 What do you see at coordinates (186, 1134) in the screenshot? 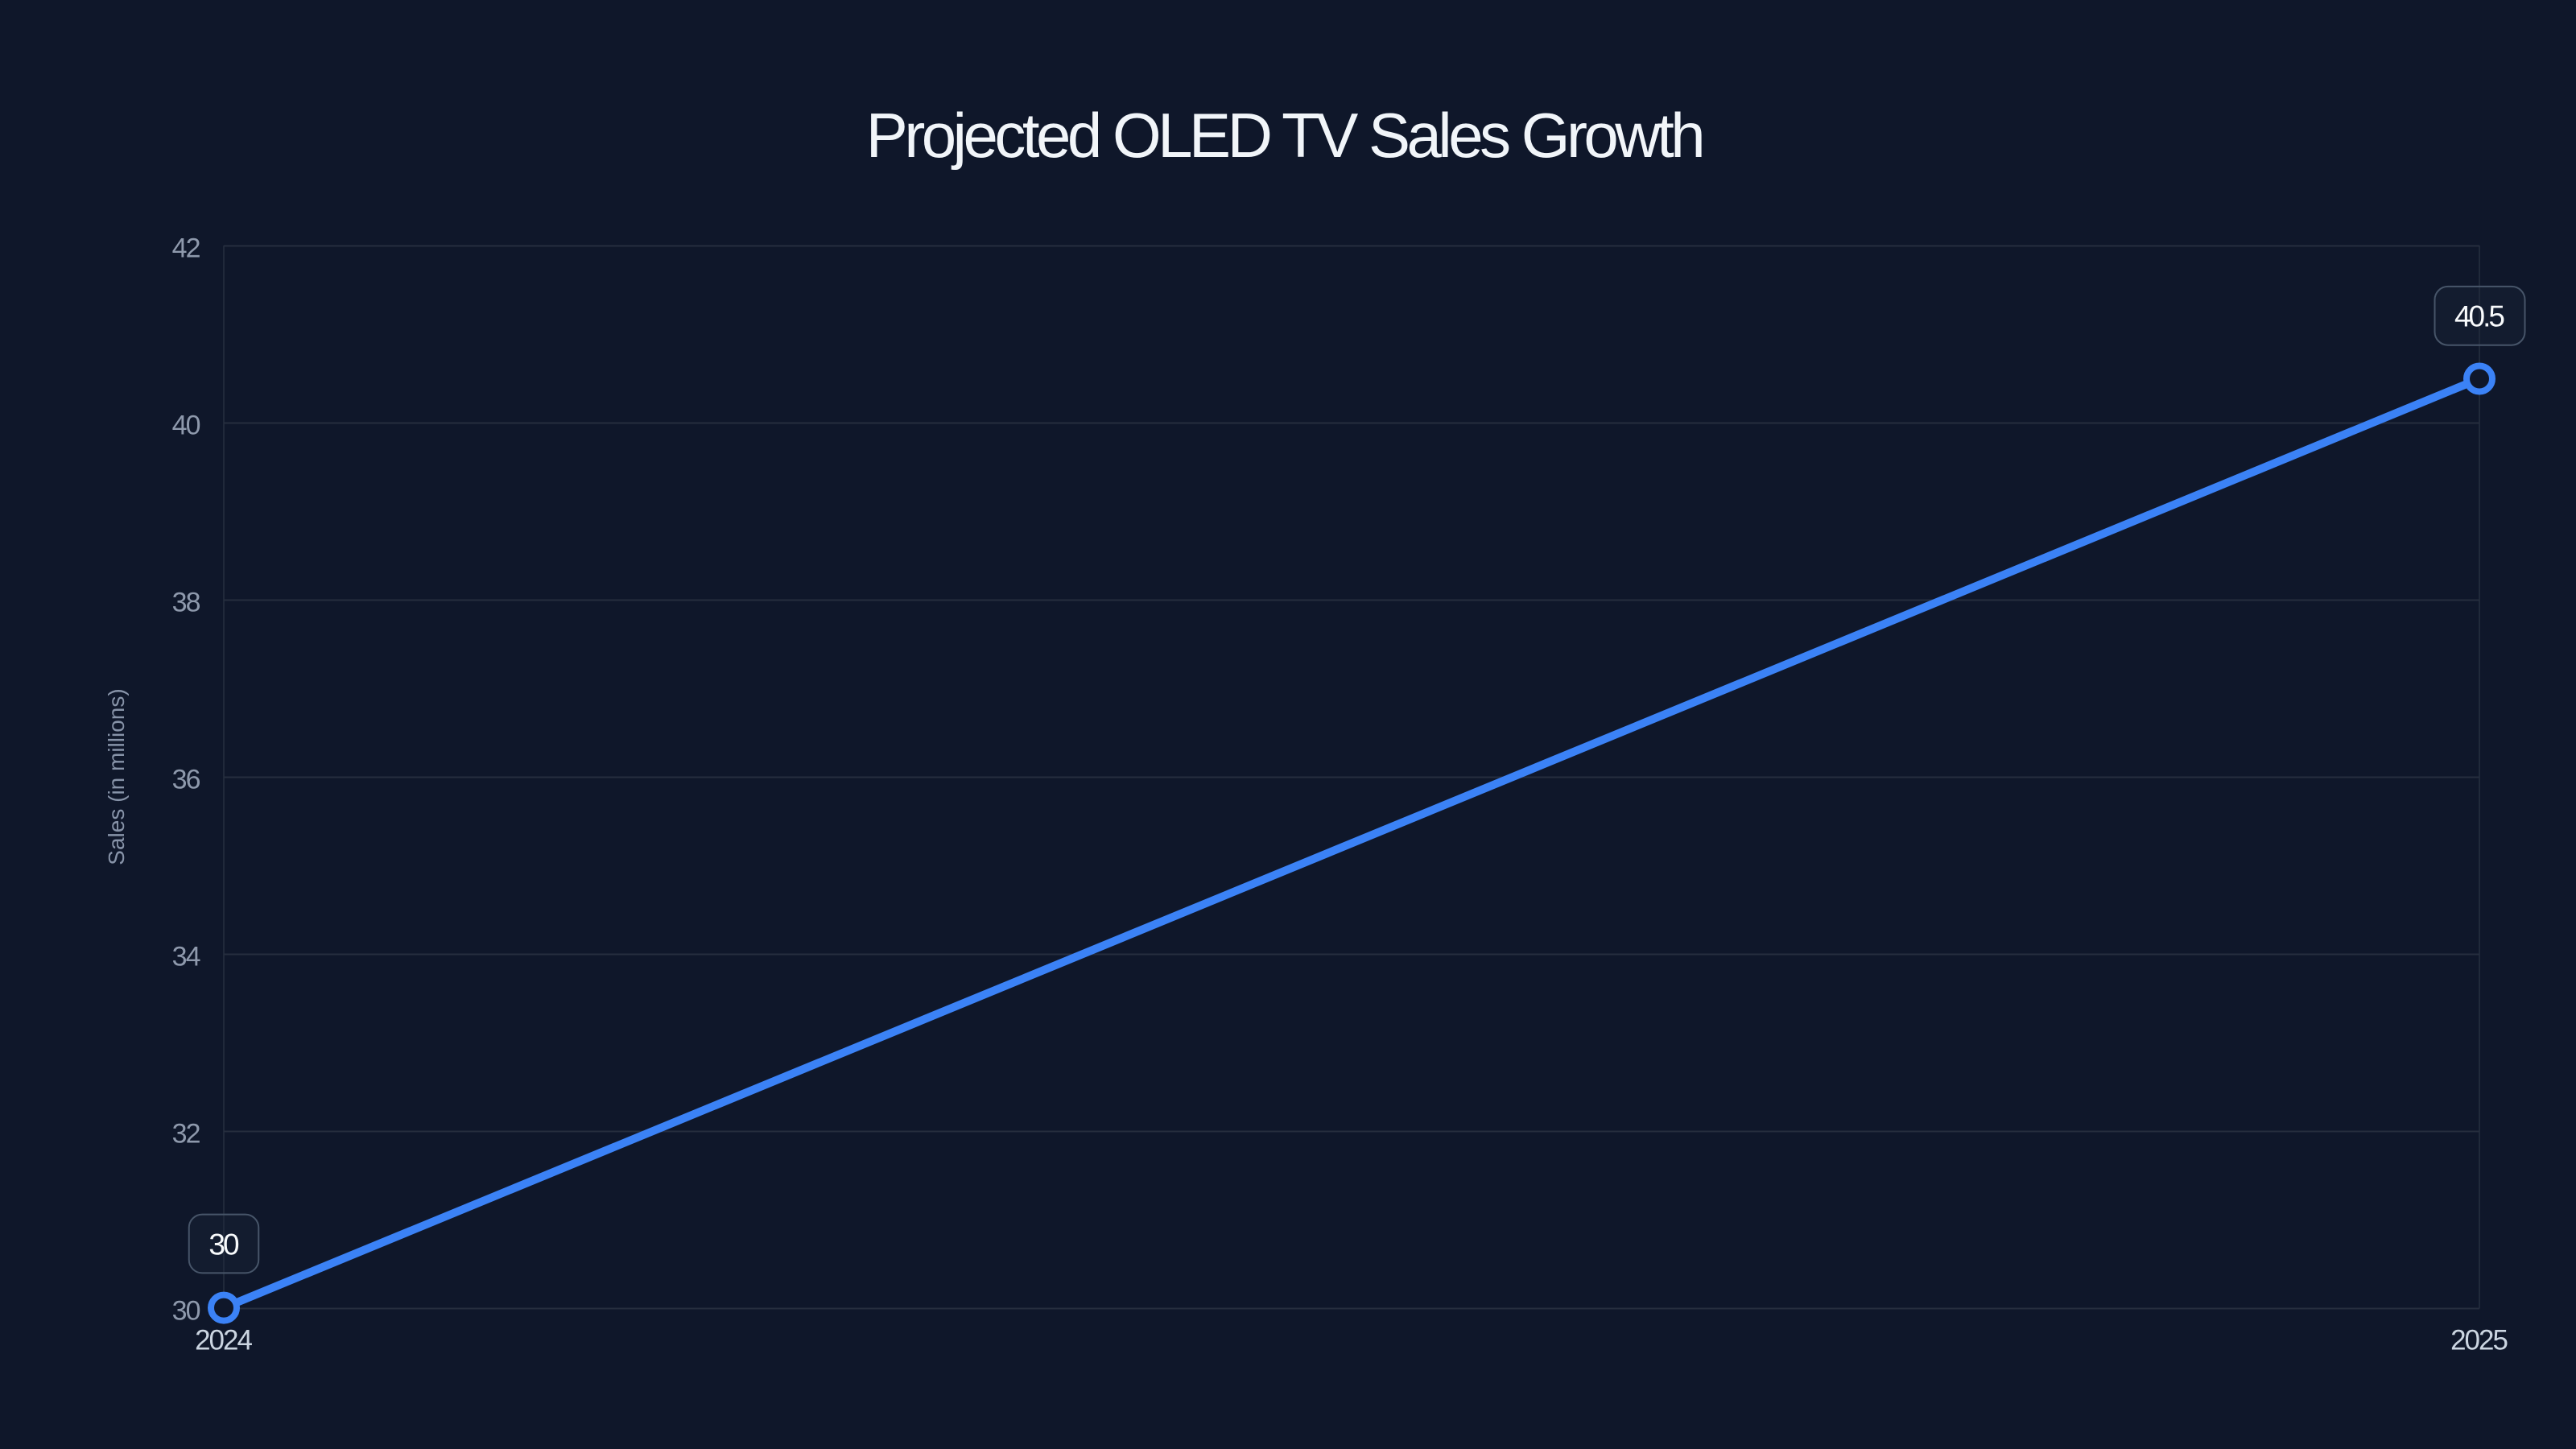
I see `svg-text: 32` at bounding box center [186, 1134].